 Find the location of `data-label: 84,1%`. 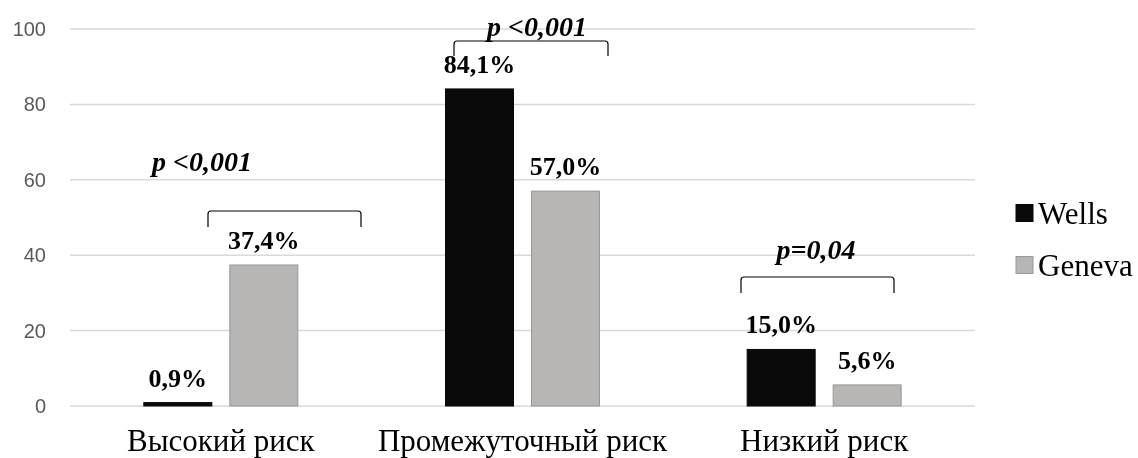

data-label: 84,1% is located at coordinates (479, 64).